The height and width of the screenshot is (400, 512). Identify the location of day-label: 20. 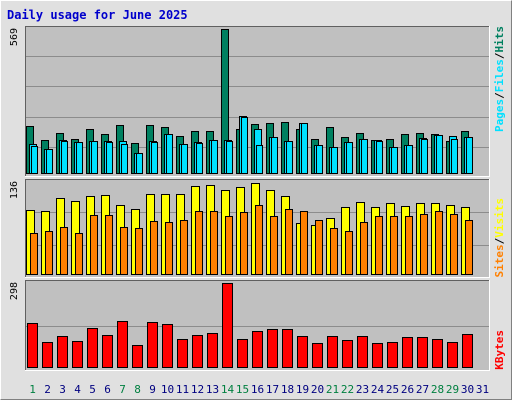
(317, 389).